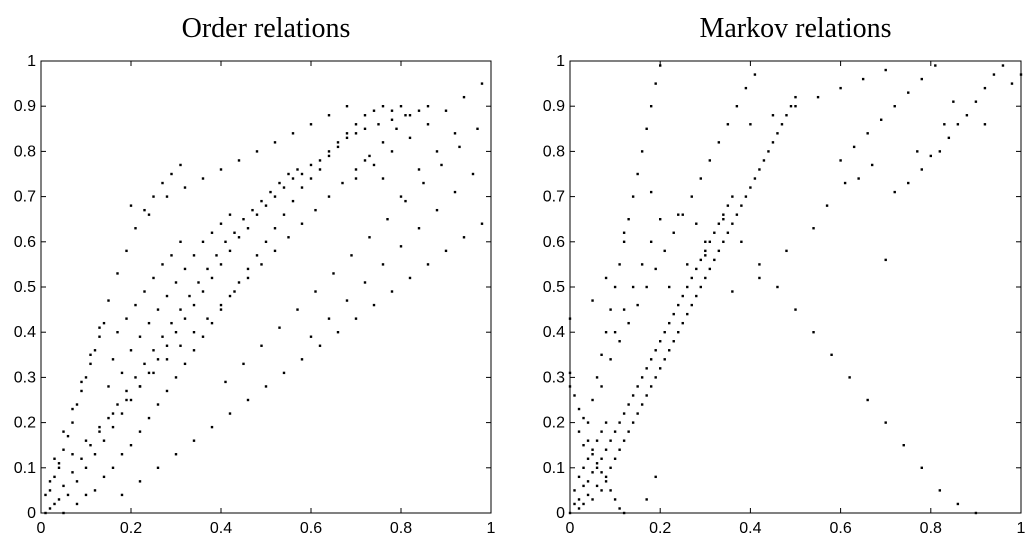 Image resolution: width=1028 pixels, height=536 pixels. Describe the element at coordinates (25, 106) in the screenshot. I see `y-tick-label: 0.9` at that location.